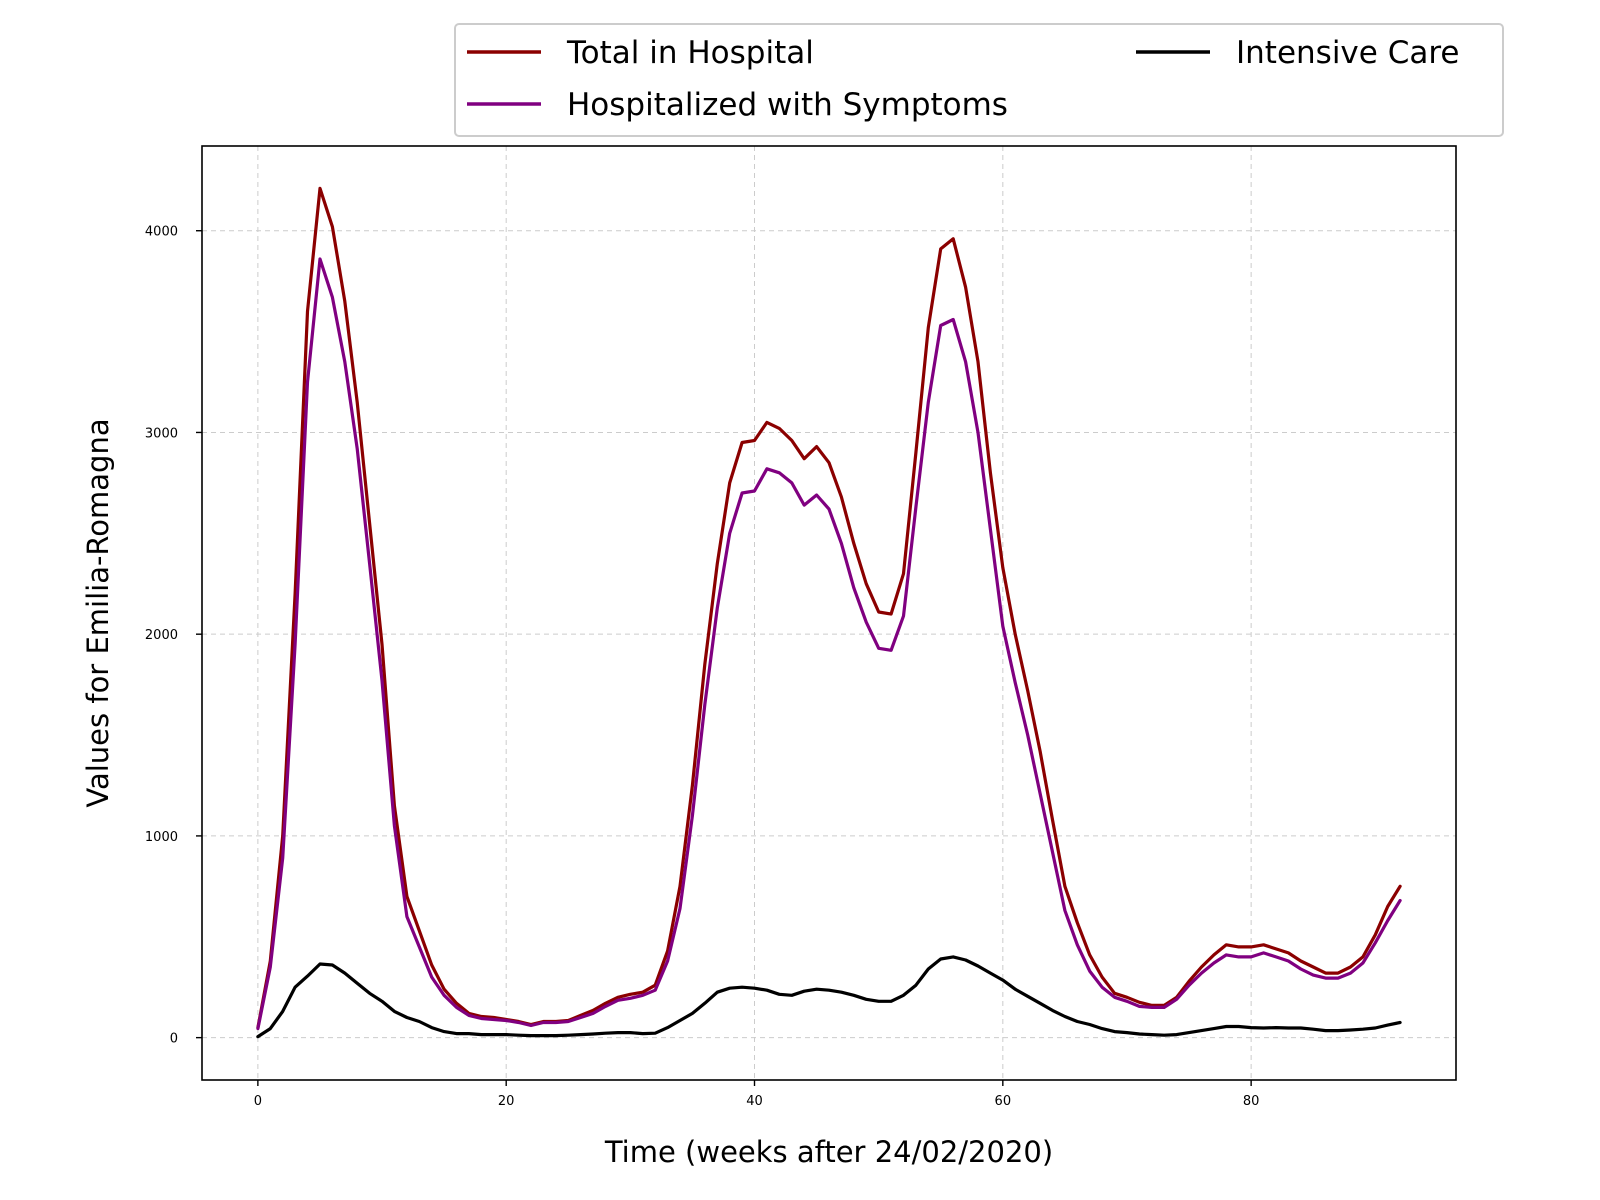 The height and width of the screenshot is (1200, 1600). I want to click on y-tick-label: 0, so click(174, 1039).